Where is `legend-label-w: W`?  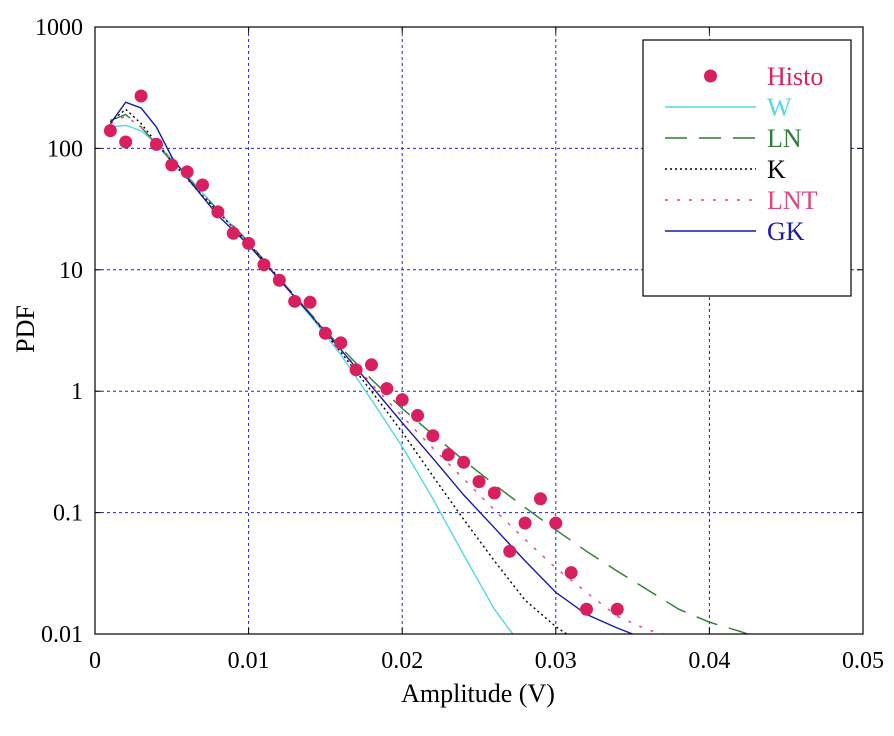 legend-label-w: W is located at coordinates (779, 107).